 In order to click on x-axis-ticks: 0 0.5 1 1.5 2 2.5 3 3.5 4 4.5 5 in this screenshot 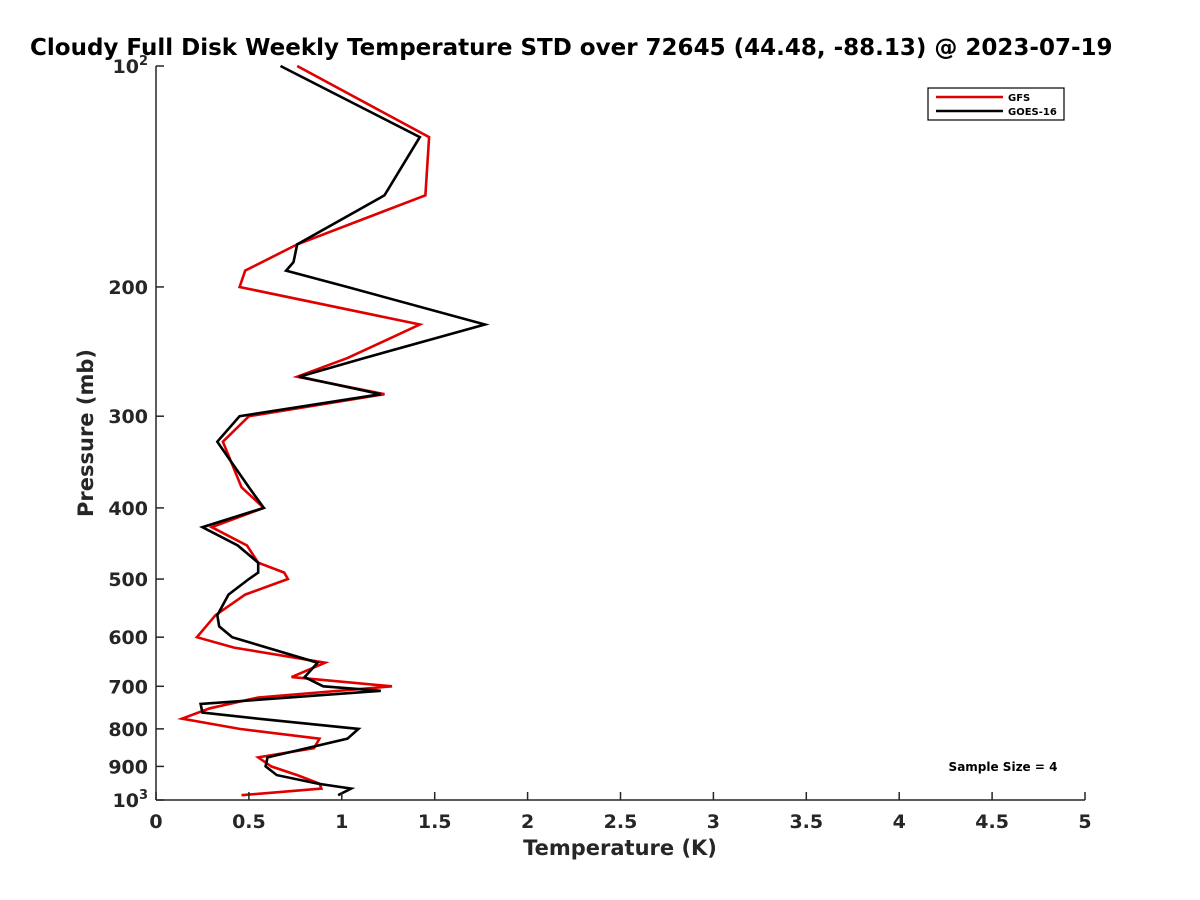, I will do `click(620, 812)`.